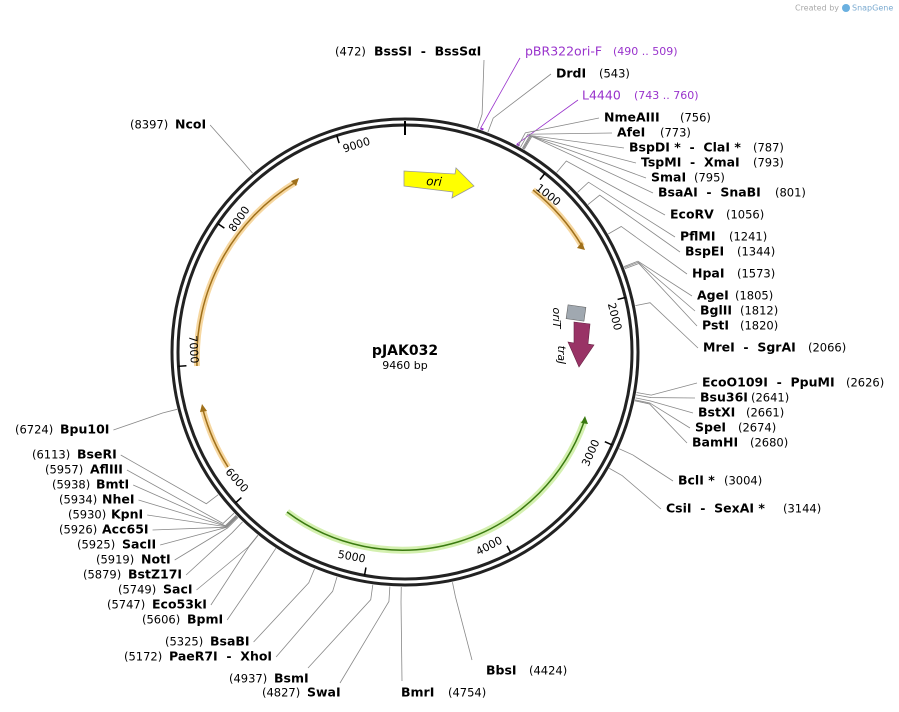 Image resolution: width=899 pixels, height=712 pixels. What do you see at coordinates (846, 8) in the screenshot?
I see `logo` at bounding box center [846, 8].